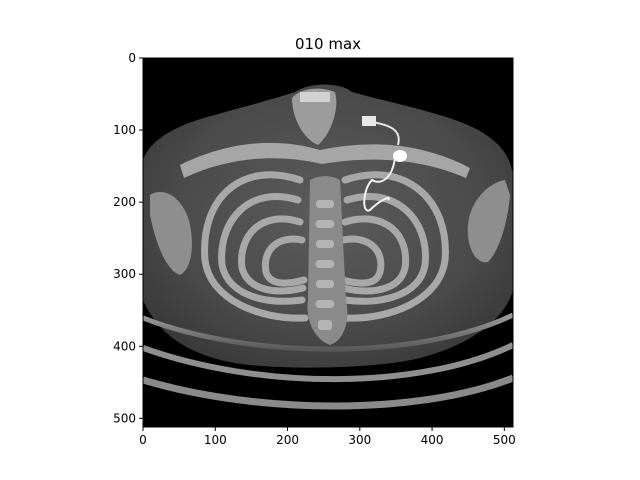  Describe the element at coordinates (327, 437) in the screenshot. I see `x-axis: 0 100 200 300 400 500` at that location.